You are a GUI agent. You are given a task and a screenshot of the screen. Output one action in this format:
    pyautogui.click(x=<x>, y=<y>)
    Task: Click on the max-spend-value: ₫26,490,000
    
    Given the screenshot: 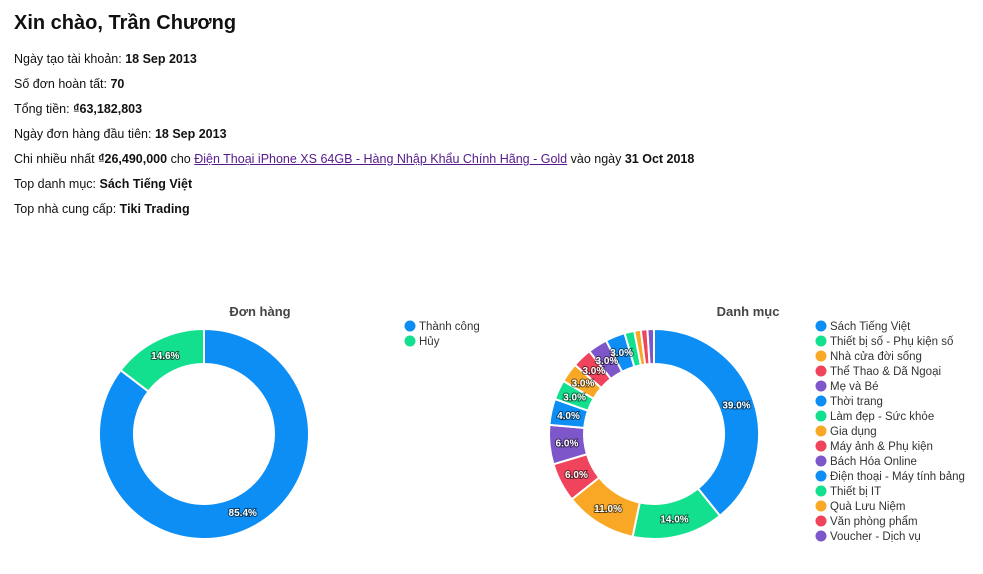 What is the action you would take?
    pyautogui.click(x=133, y=159)
    